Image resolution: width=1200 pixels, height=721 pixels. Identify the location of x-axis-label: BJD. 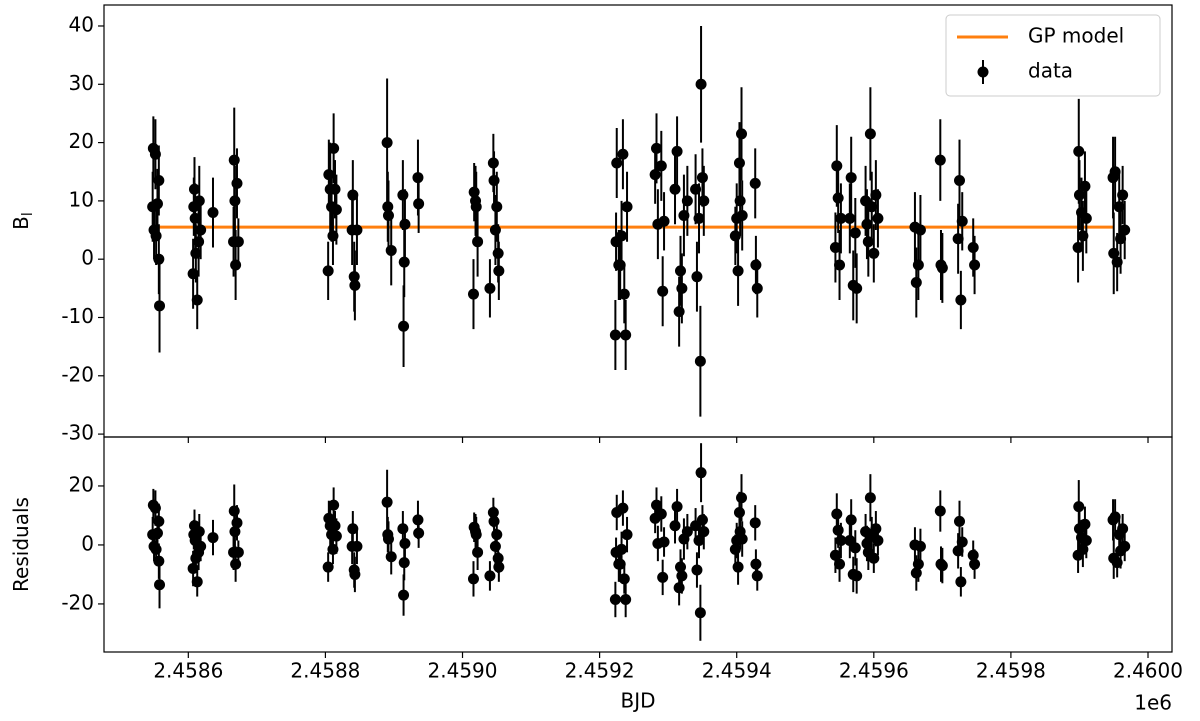
(637, 701).